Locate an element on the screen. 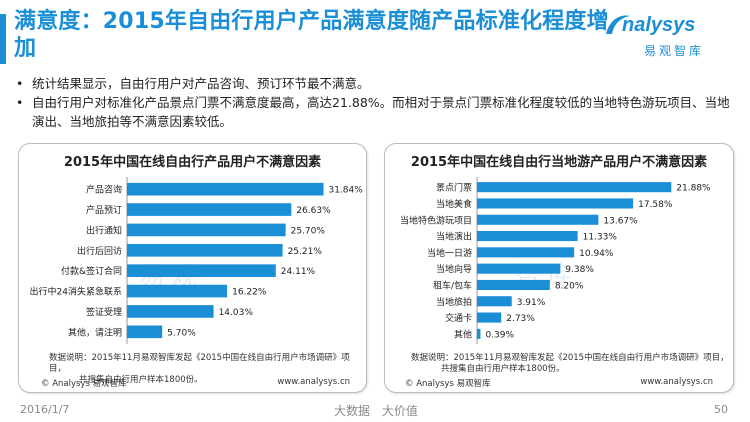 Image resolution: width=750 pixels, height=422 pixels. category-label: 景点门票 is located at coordinates (454, 188).